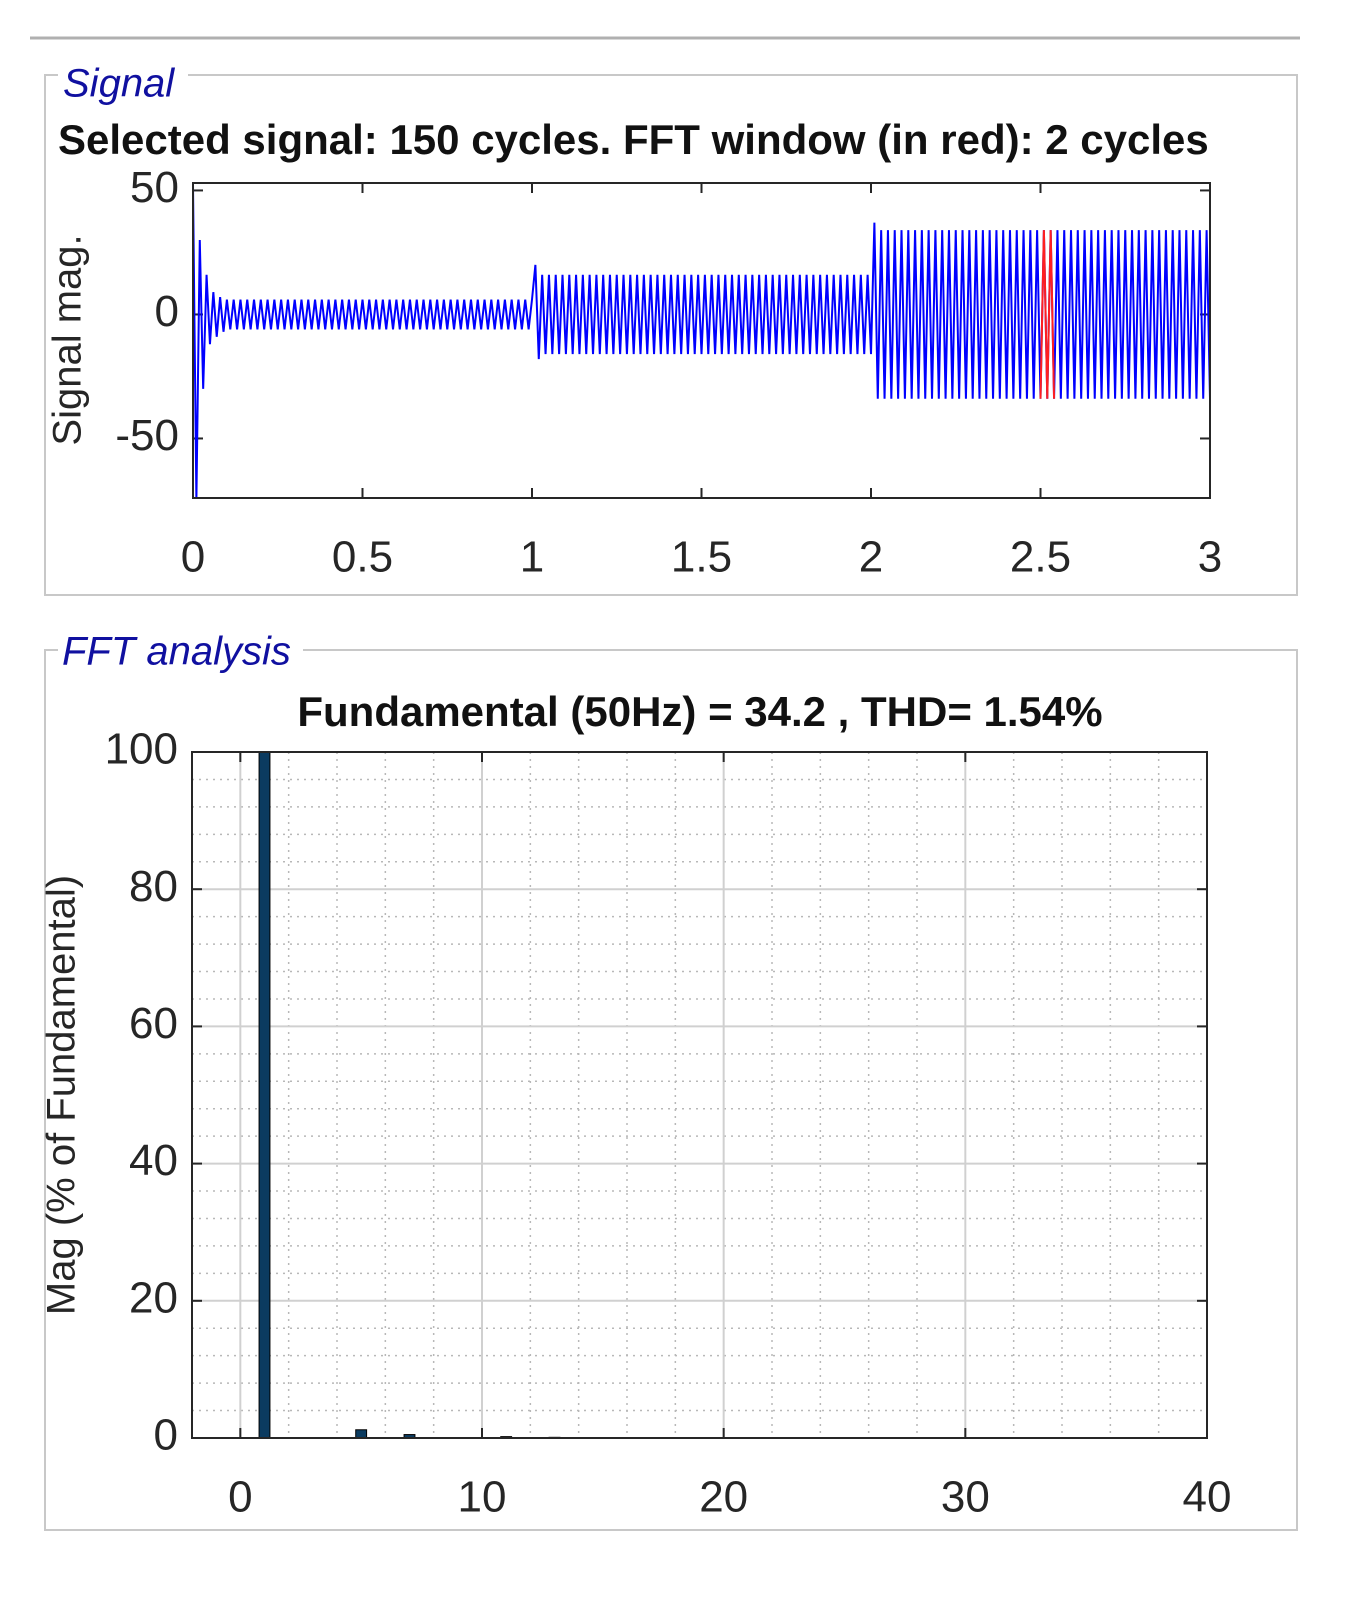  I want to click on x-tick-label: 20, so click(723, 1497).